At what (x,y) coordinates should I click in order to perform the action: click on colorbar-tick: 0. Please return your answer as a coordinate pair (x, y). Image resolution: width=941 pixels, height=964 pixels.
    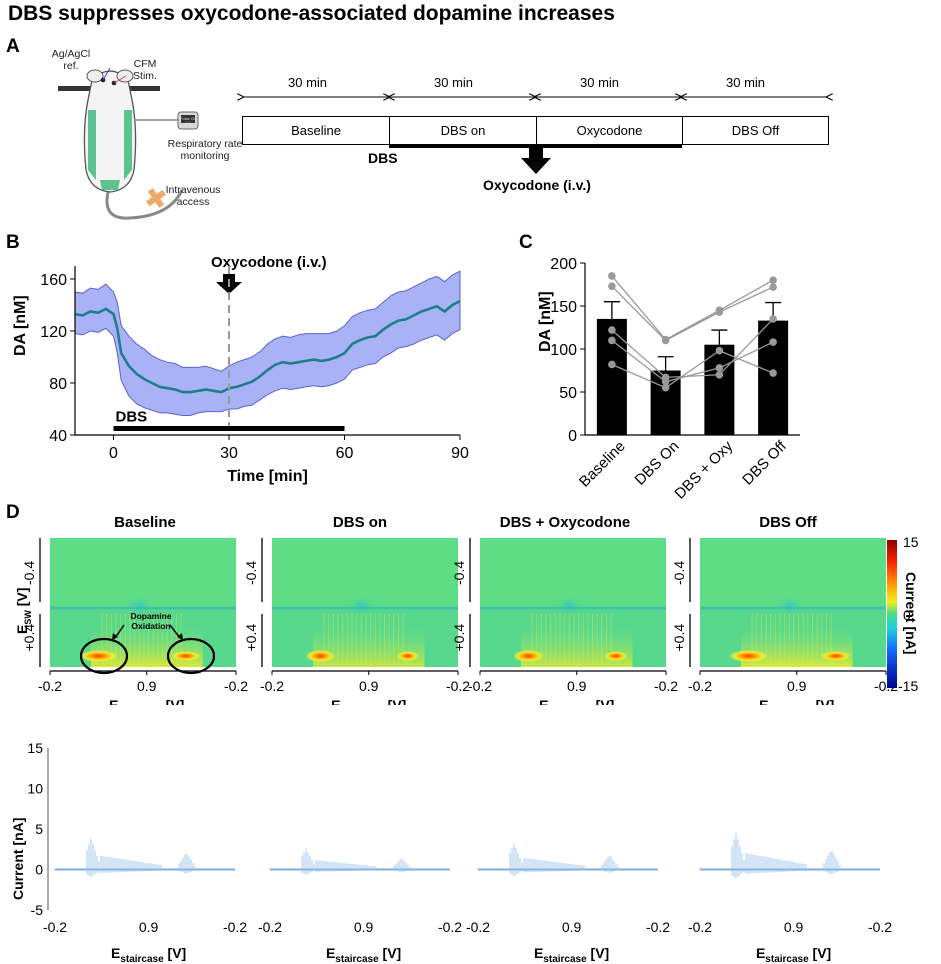
    Looking at the image, I should click on (907, 615).